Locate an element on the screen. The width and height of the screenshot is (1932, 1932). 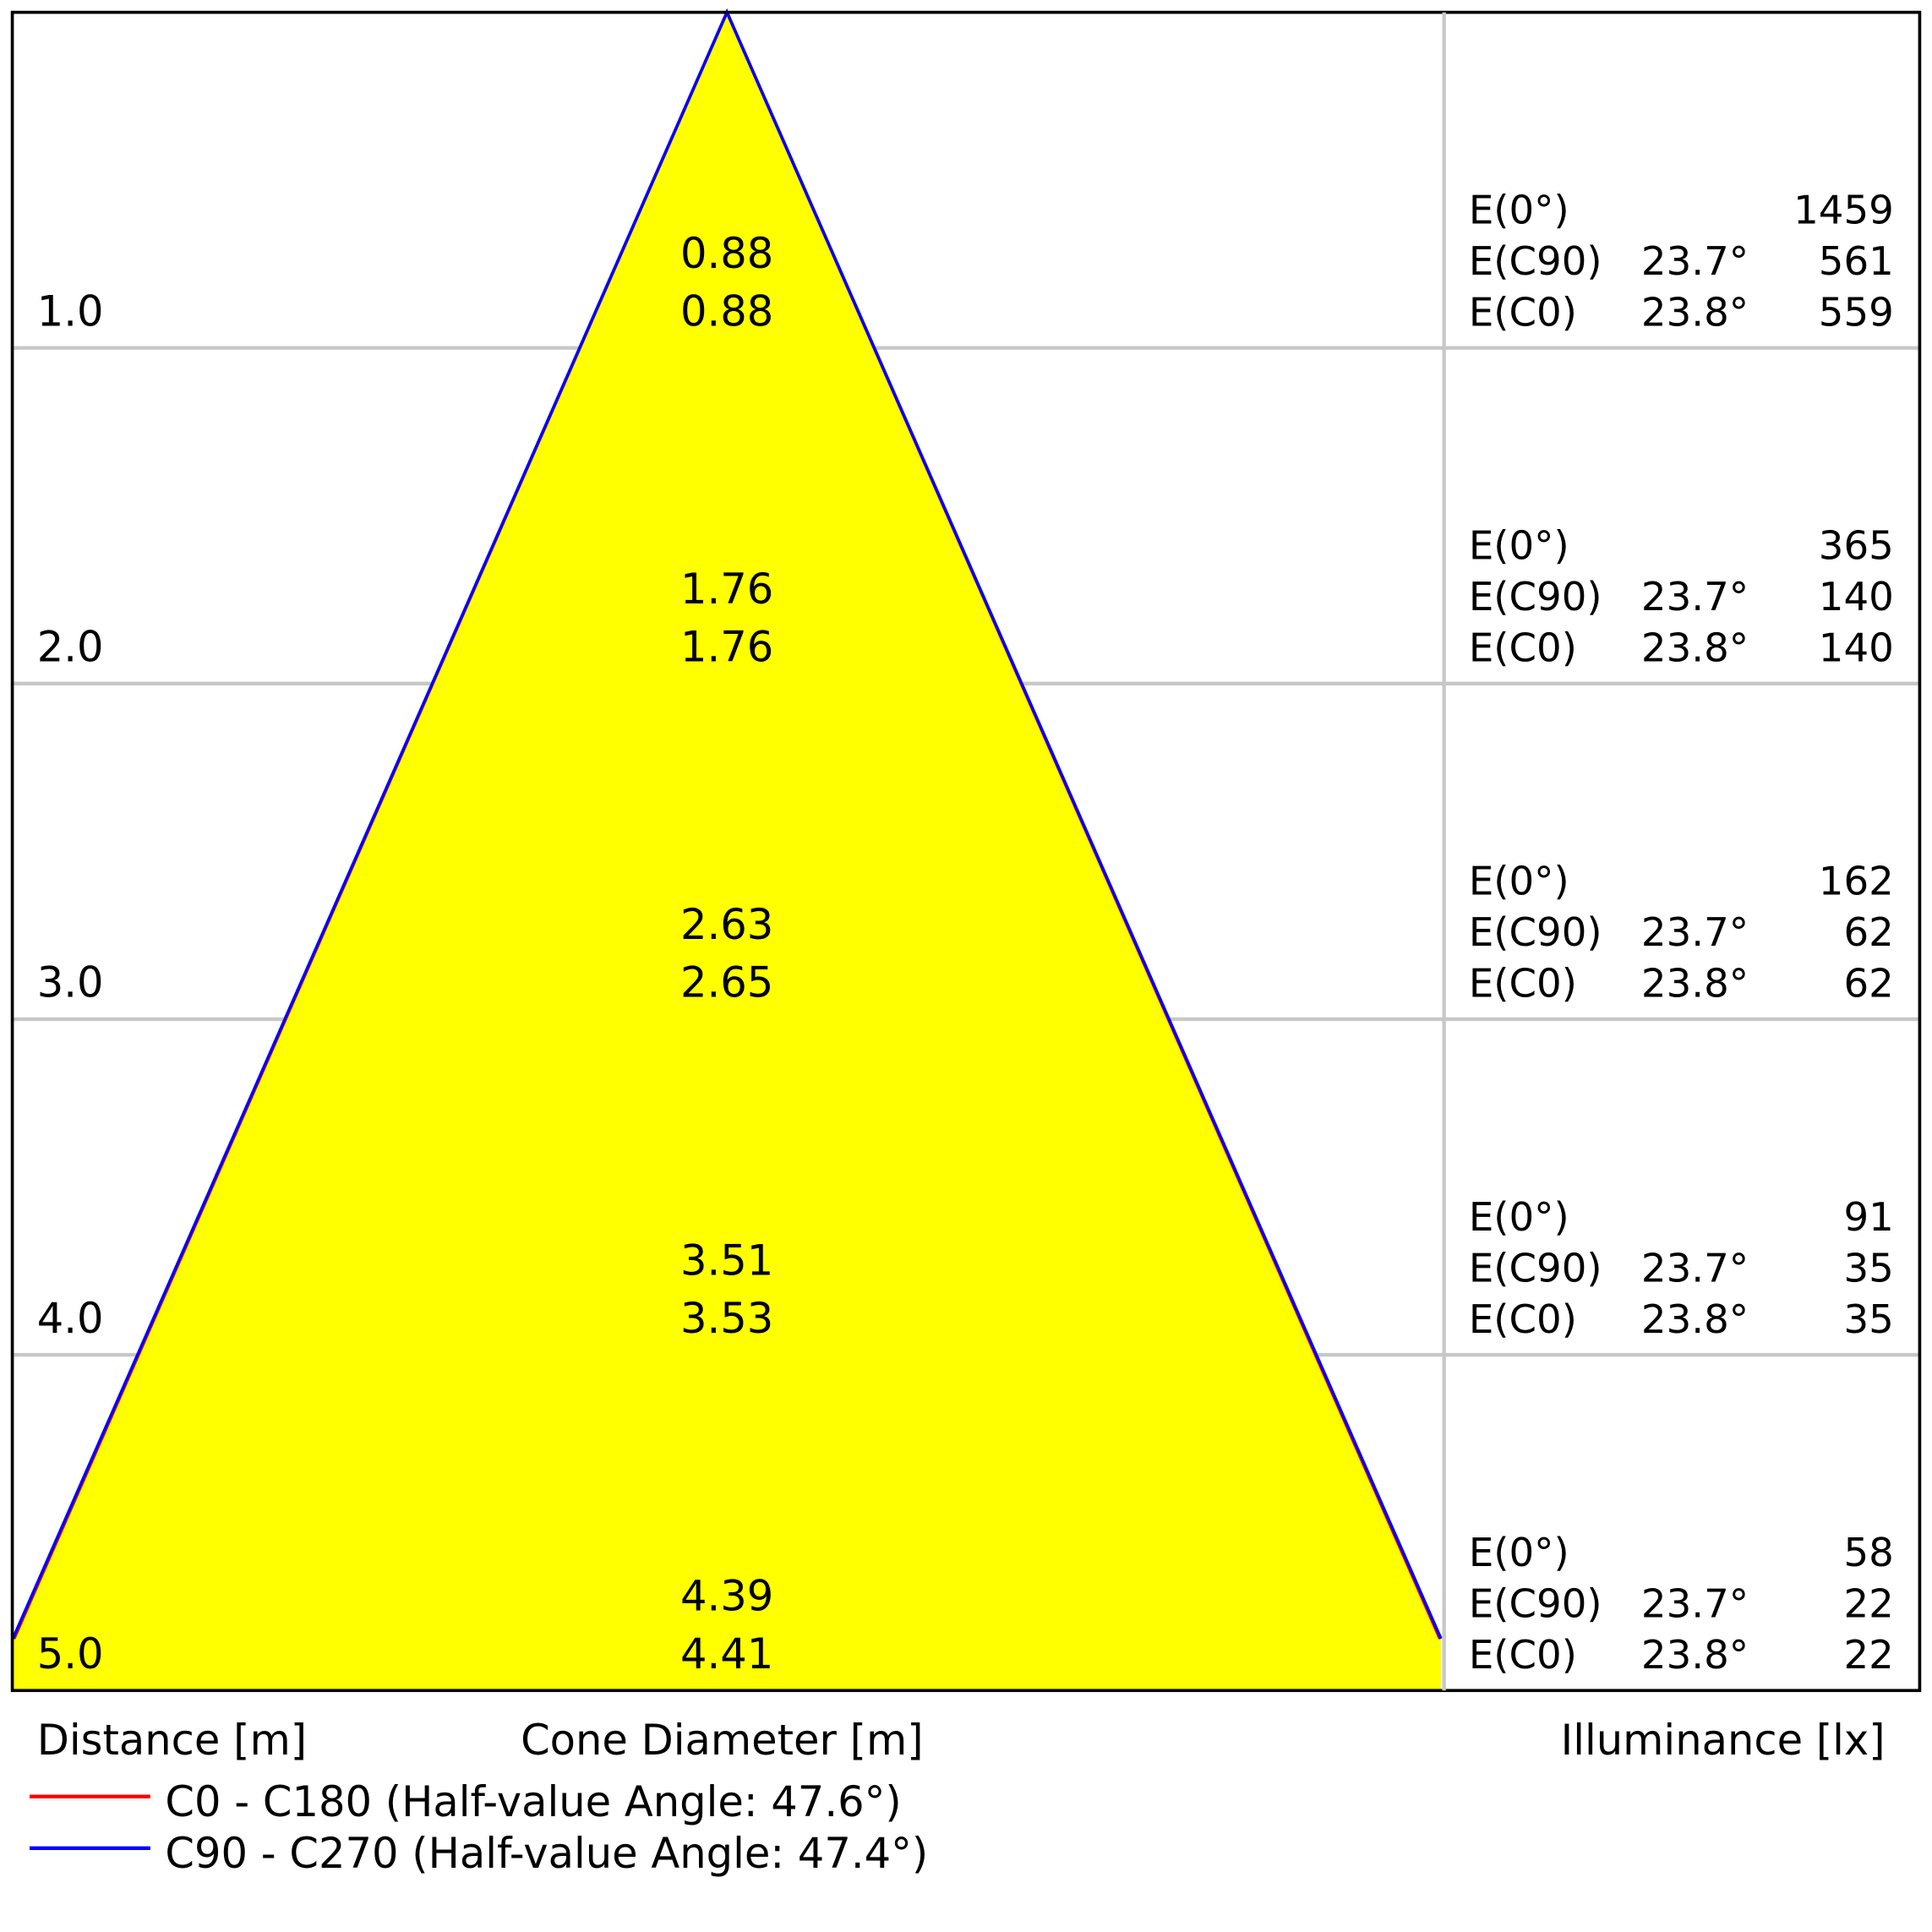
illuminance-value: 365 is located at coordinates (1856, 547).